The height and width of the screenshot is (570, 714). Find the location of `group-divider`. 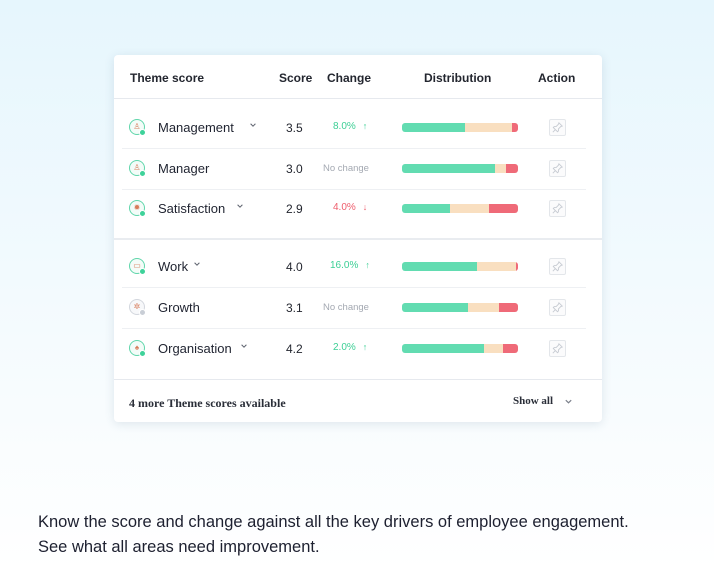

group-divider is located at coordinates (358, 239).